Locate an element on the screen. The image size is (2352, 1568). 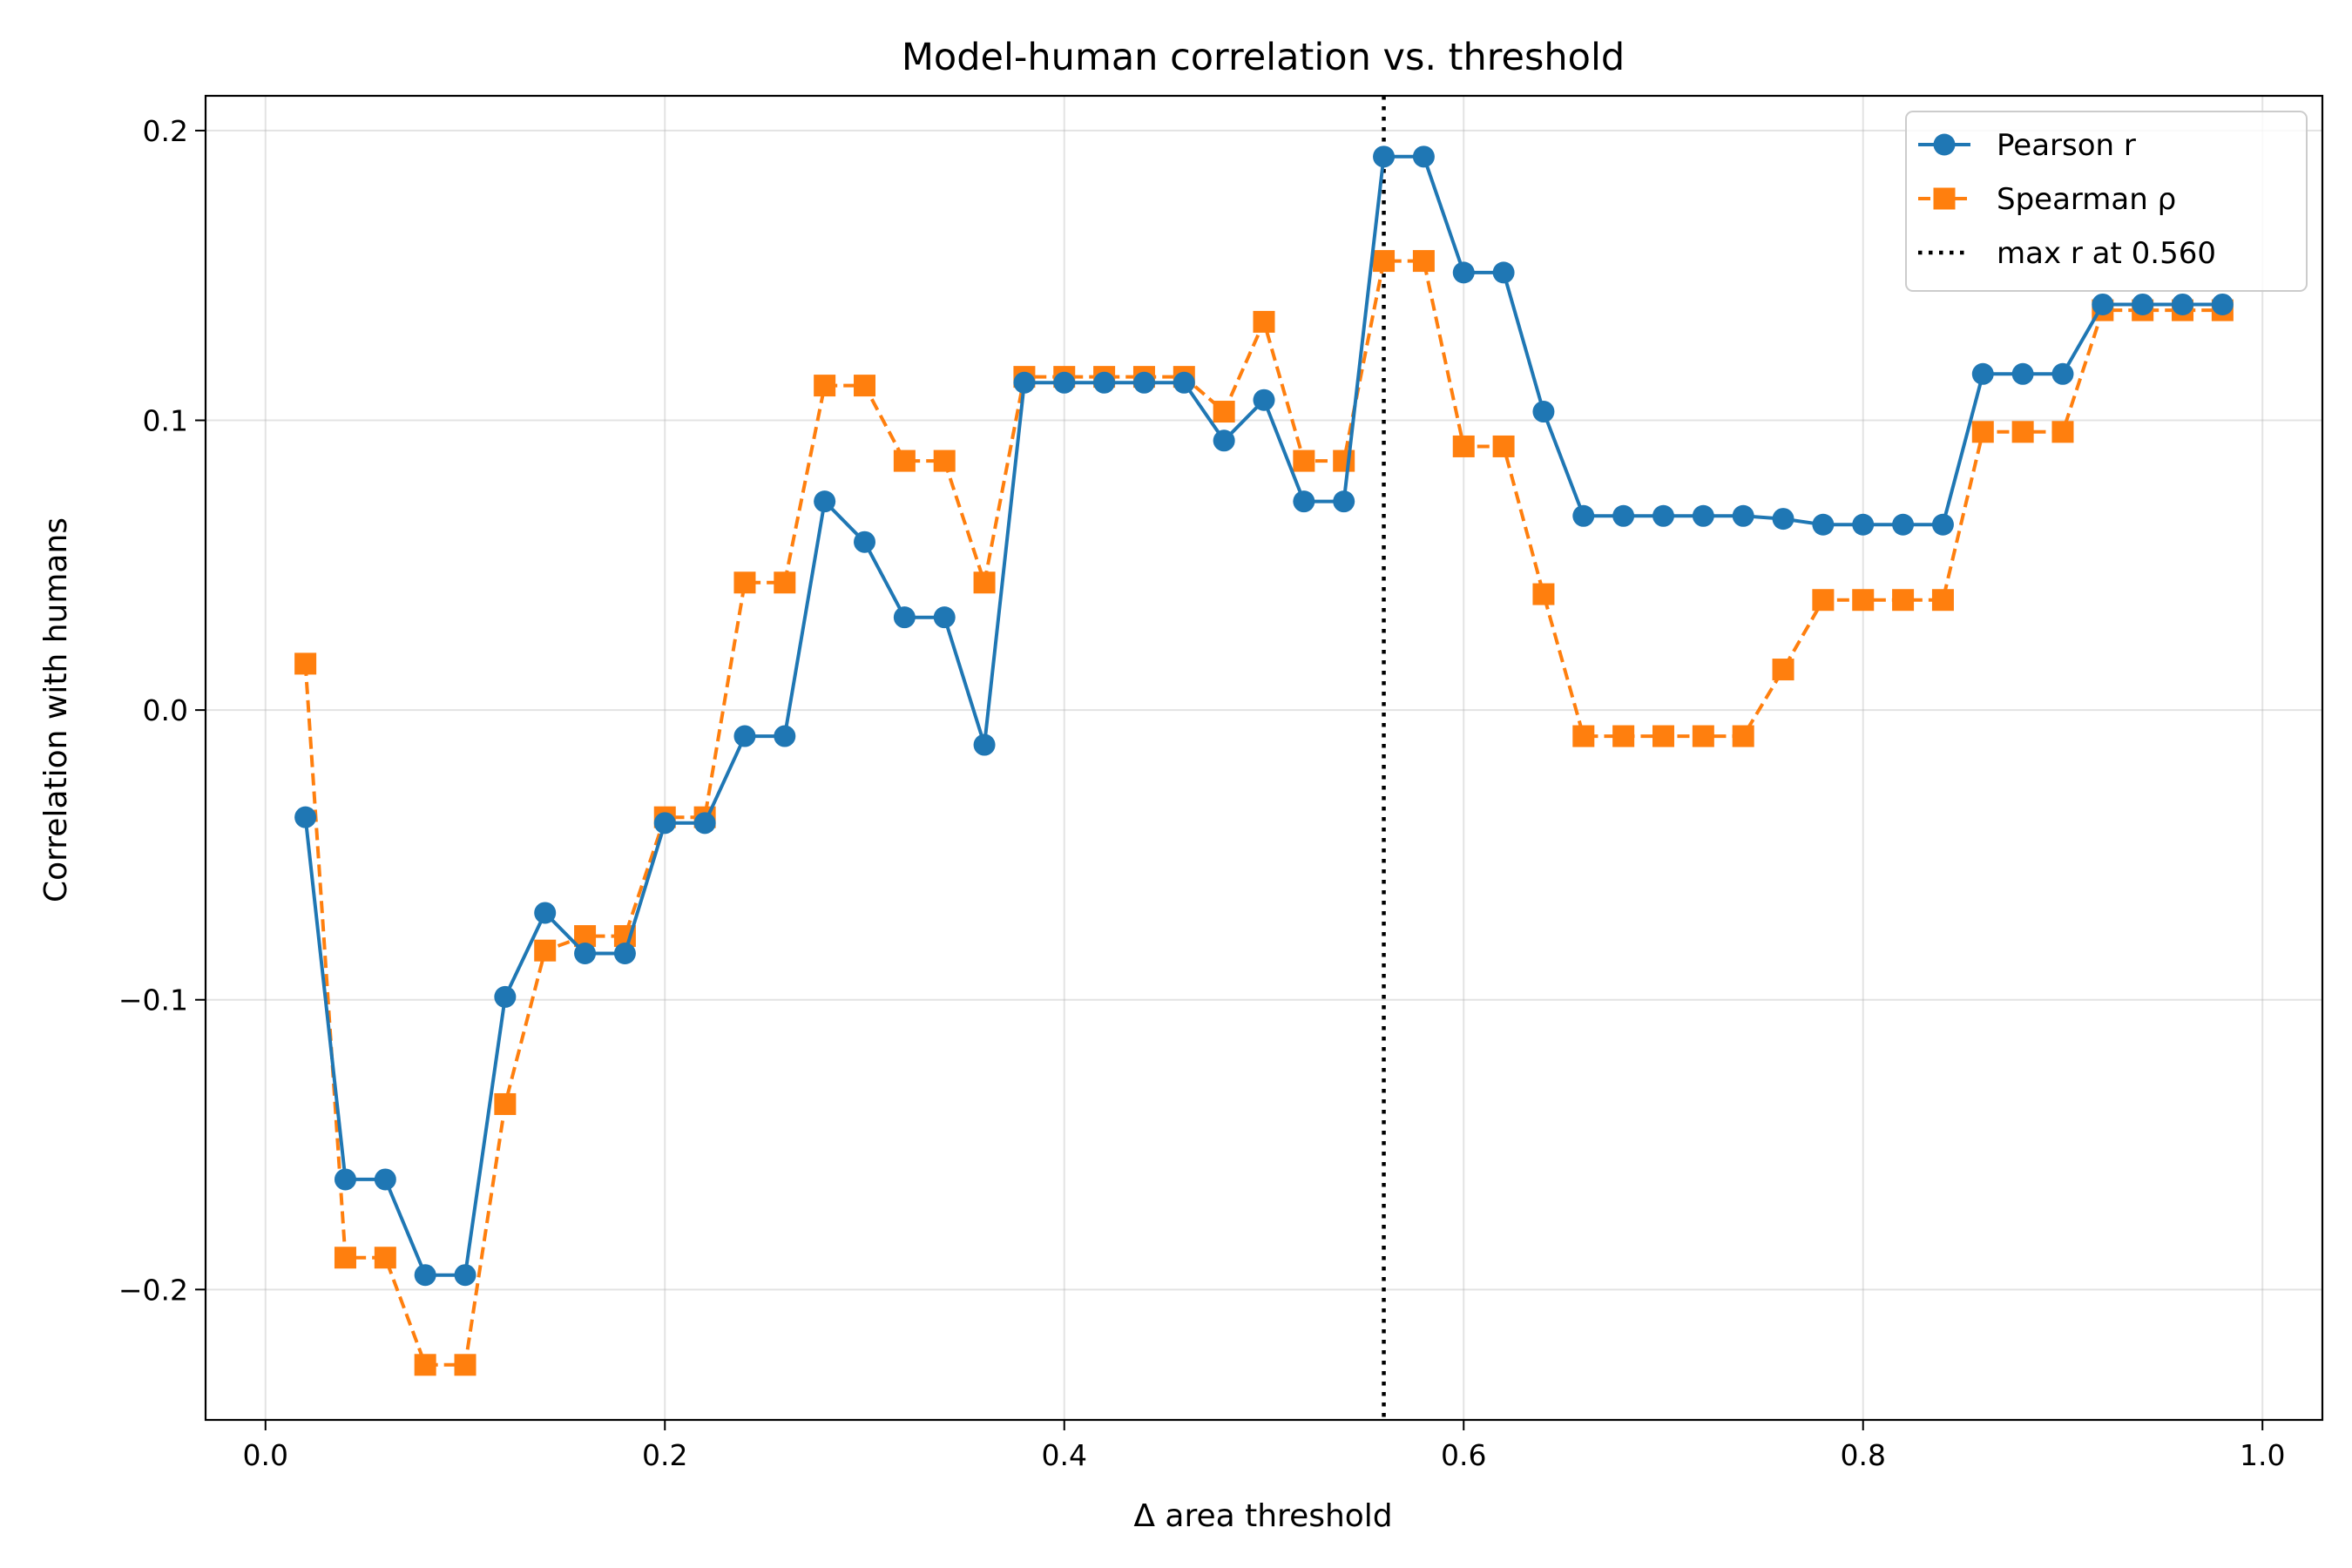
legend-spearman-label: Spearman ρ is located at coordinates (2086, 199).